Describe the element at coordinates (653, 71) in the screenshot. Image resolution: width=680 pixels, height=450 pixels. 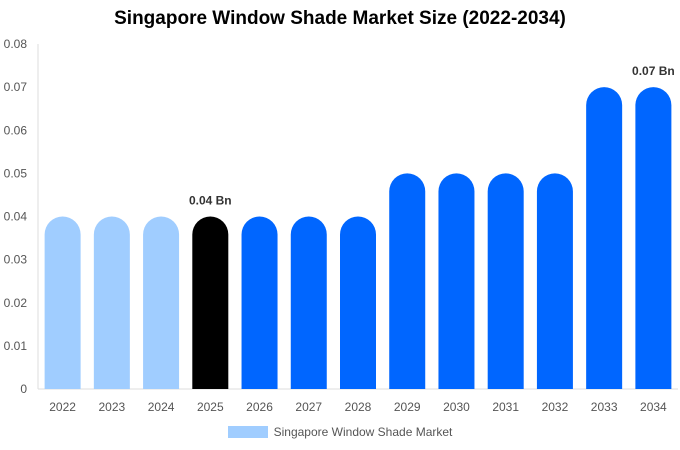
I see `data-label-2034: 0.07 Bn` at that location.